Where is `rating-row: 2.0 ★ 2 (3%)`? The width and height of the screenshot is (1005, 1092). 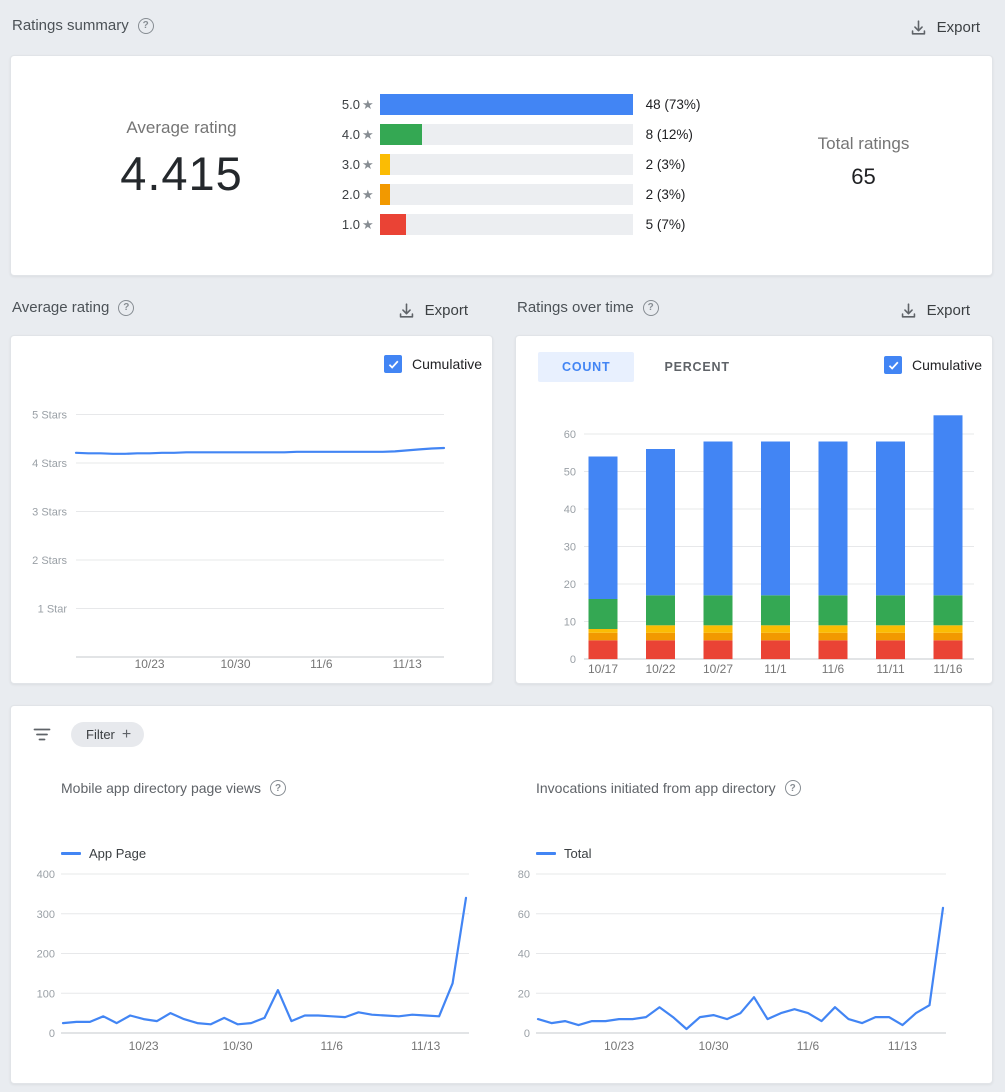 rating-row: 2.0 ★ 2 (3%) is located at coordinates (518, 194).